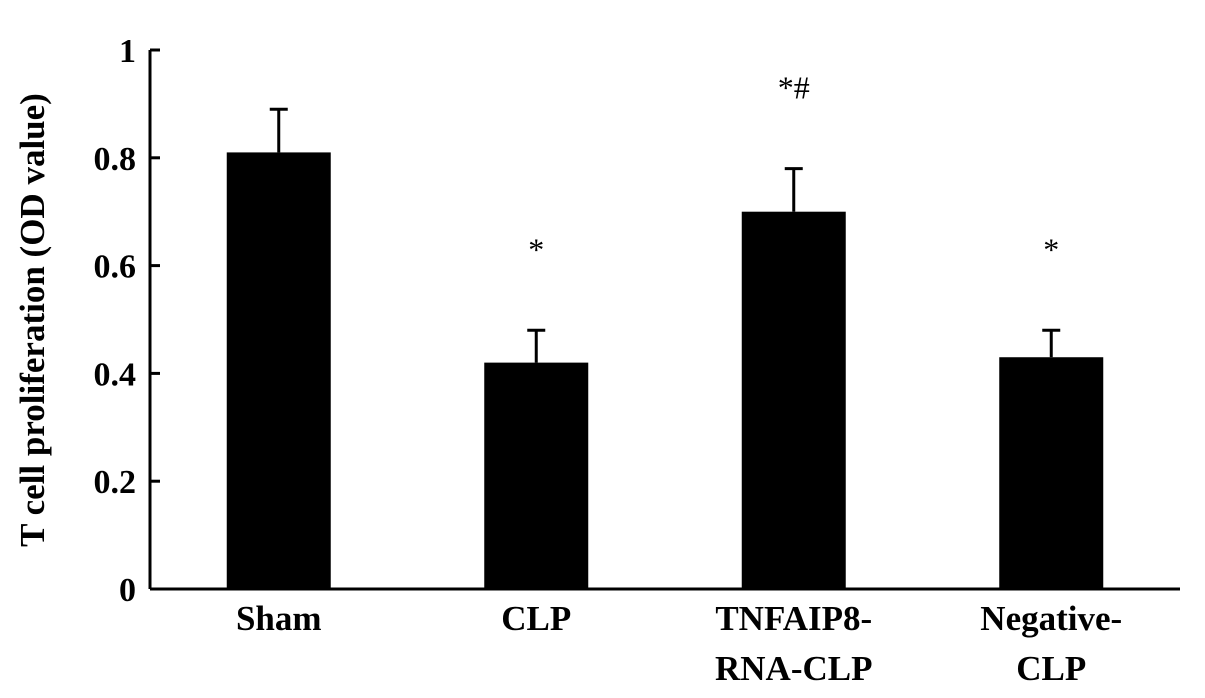 Image resolution: width=1205 pixels, height=698 pixels. What do you see at coordinates (793, 668) in the screenshot?
I see `x-tick-label: RNA-CLP` at bounding box center [793, 668].